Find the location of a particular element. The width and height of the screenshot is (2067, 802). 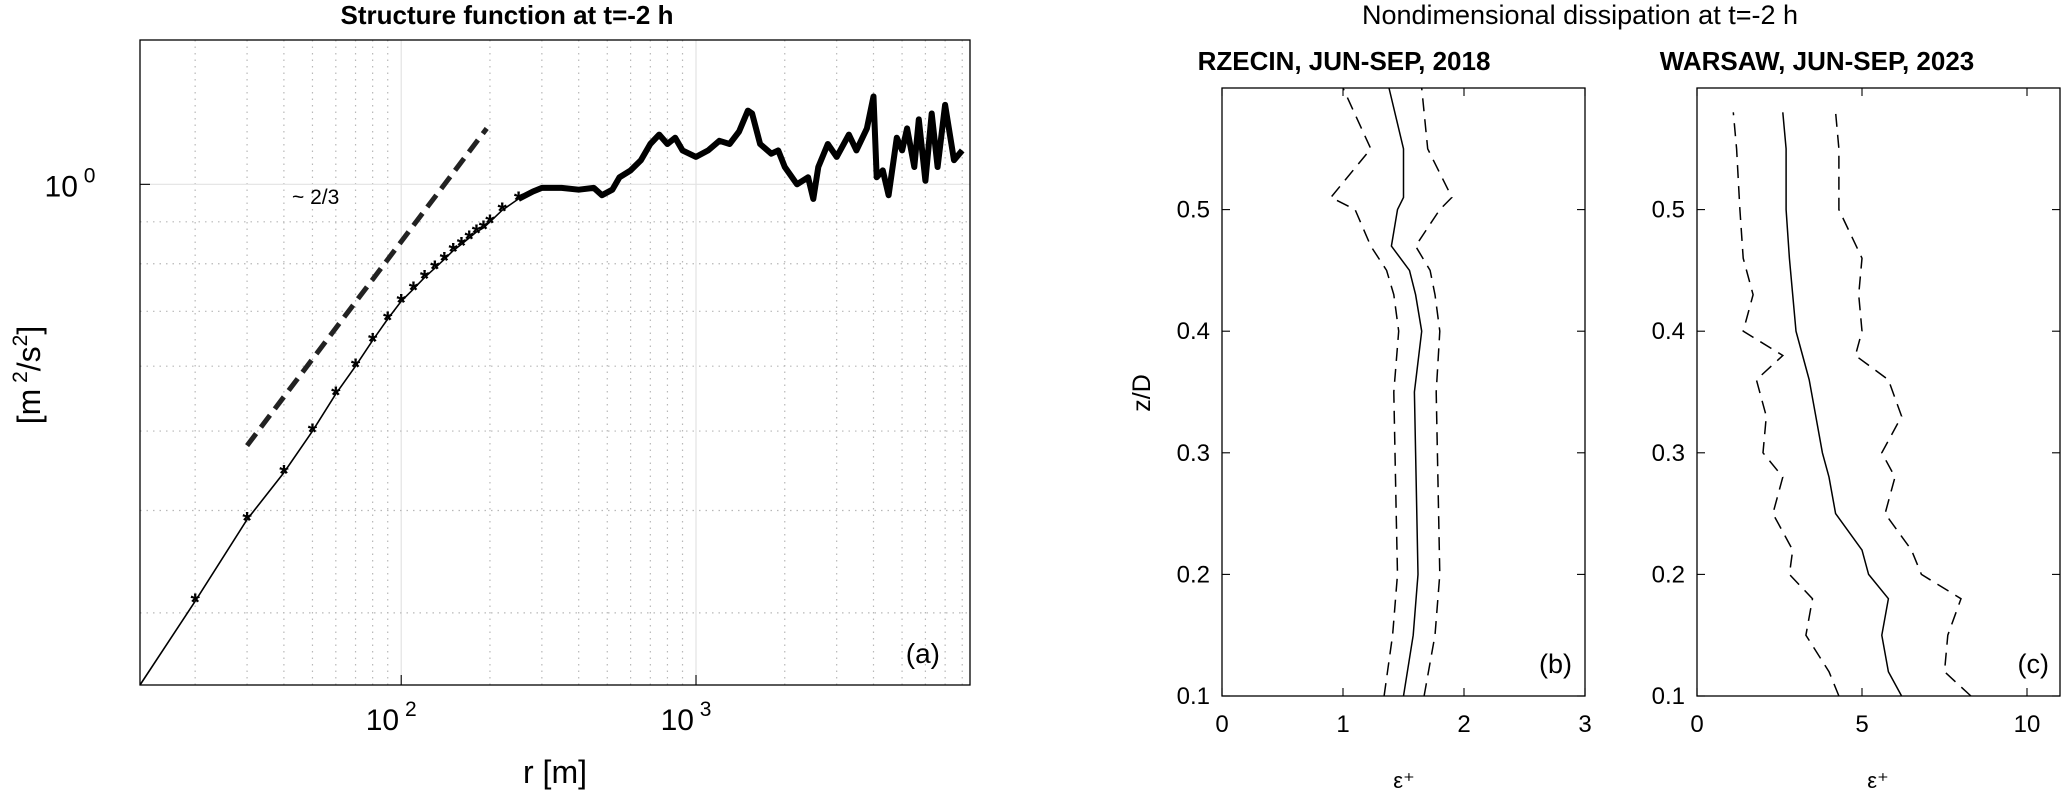

panel-b-xtick-label: 2 is located at coordinates (1463, 724).